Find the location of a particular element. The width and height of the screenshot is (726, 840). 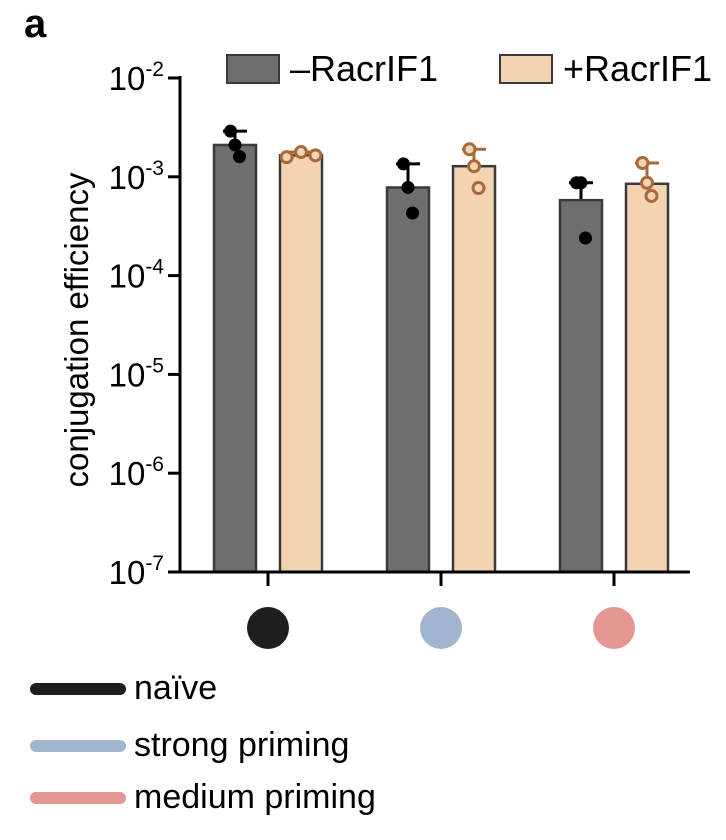

y-tick-label: 10⁻⁷ is located at coordinates (136, 571).